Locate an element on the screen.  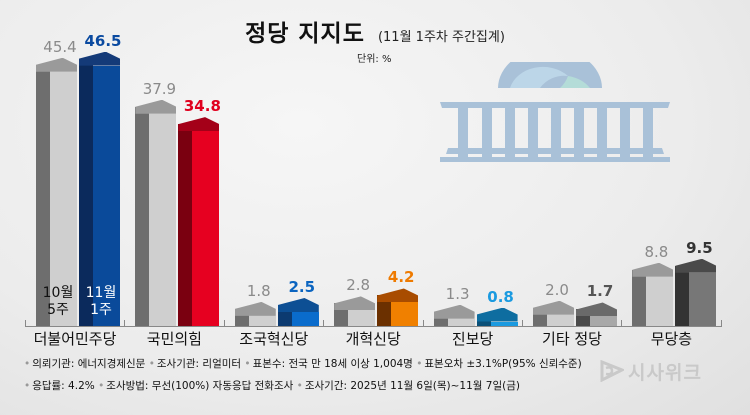
value-label-current: 2.5 is located at coordinates (302, 287).